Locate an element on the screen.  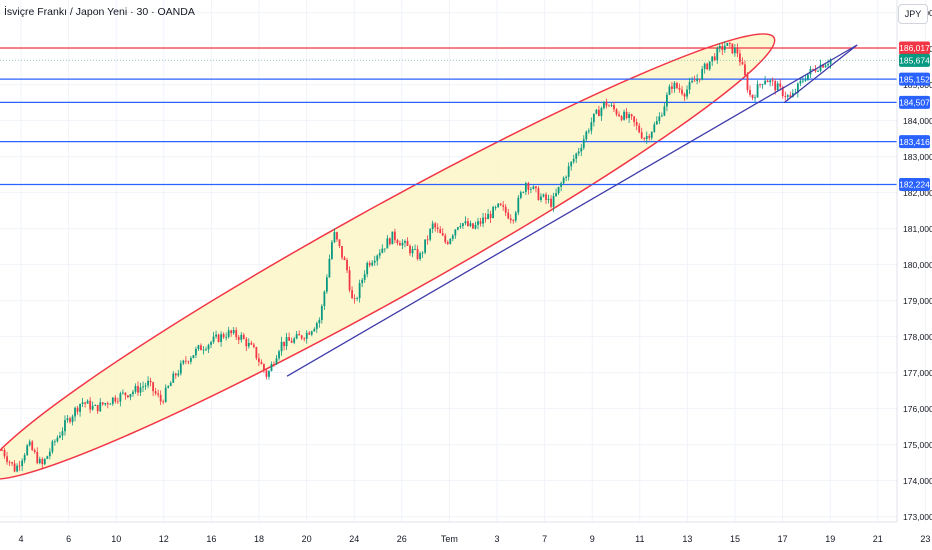
x-tick-label: 12 is located at coordinates (164, 539).